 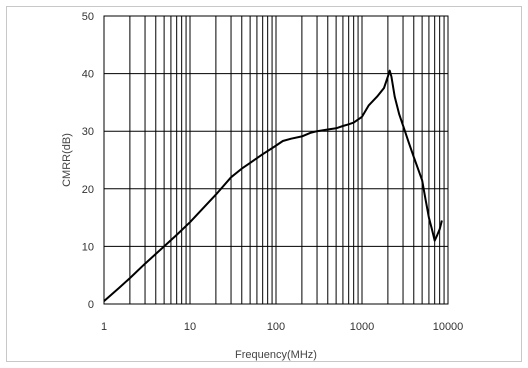 I want to click on y-tick-label: 40, so click(x=88, y=75).